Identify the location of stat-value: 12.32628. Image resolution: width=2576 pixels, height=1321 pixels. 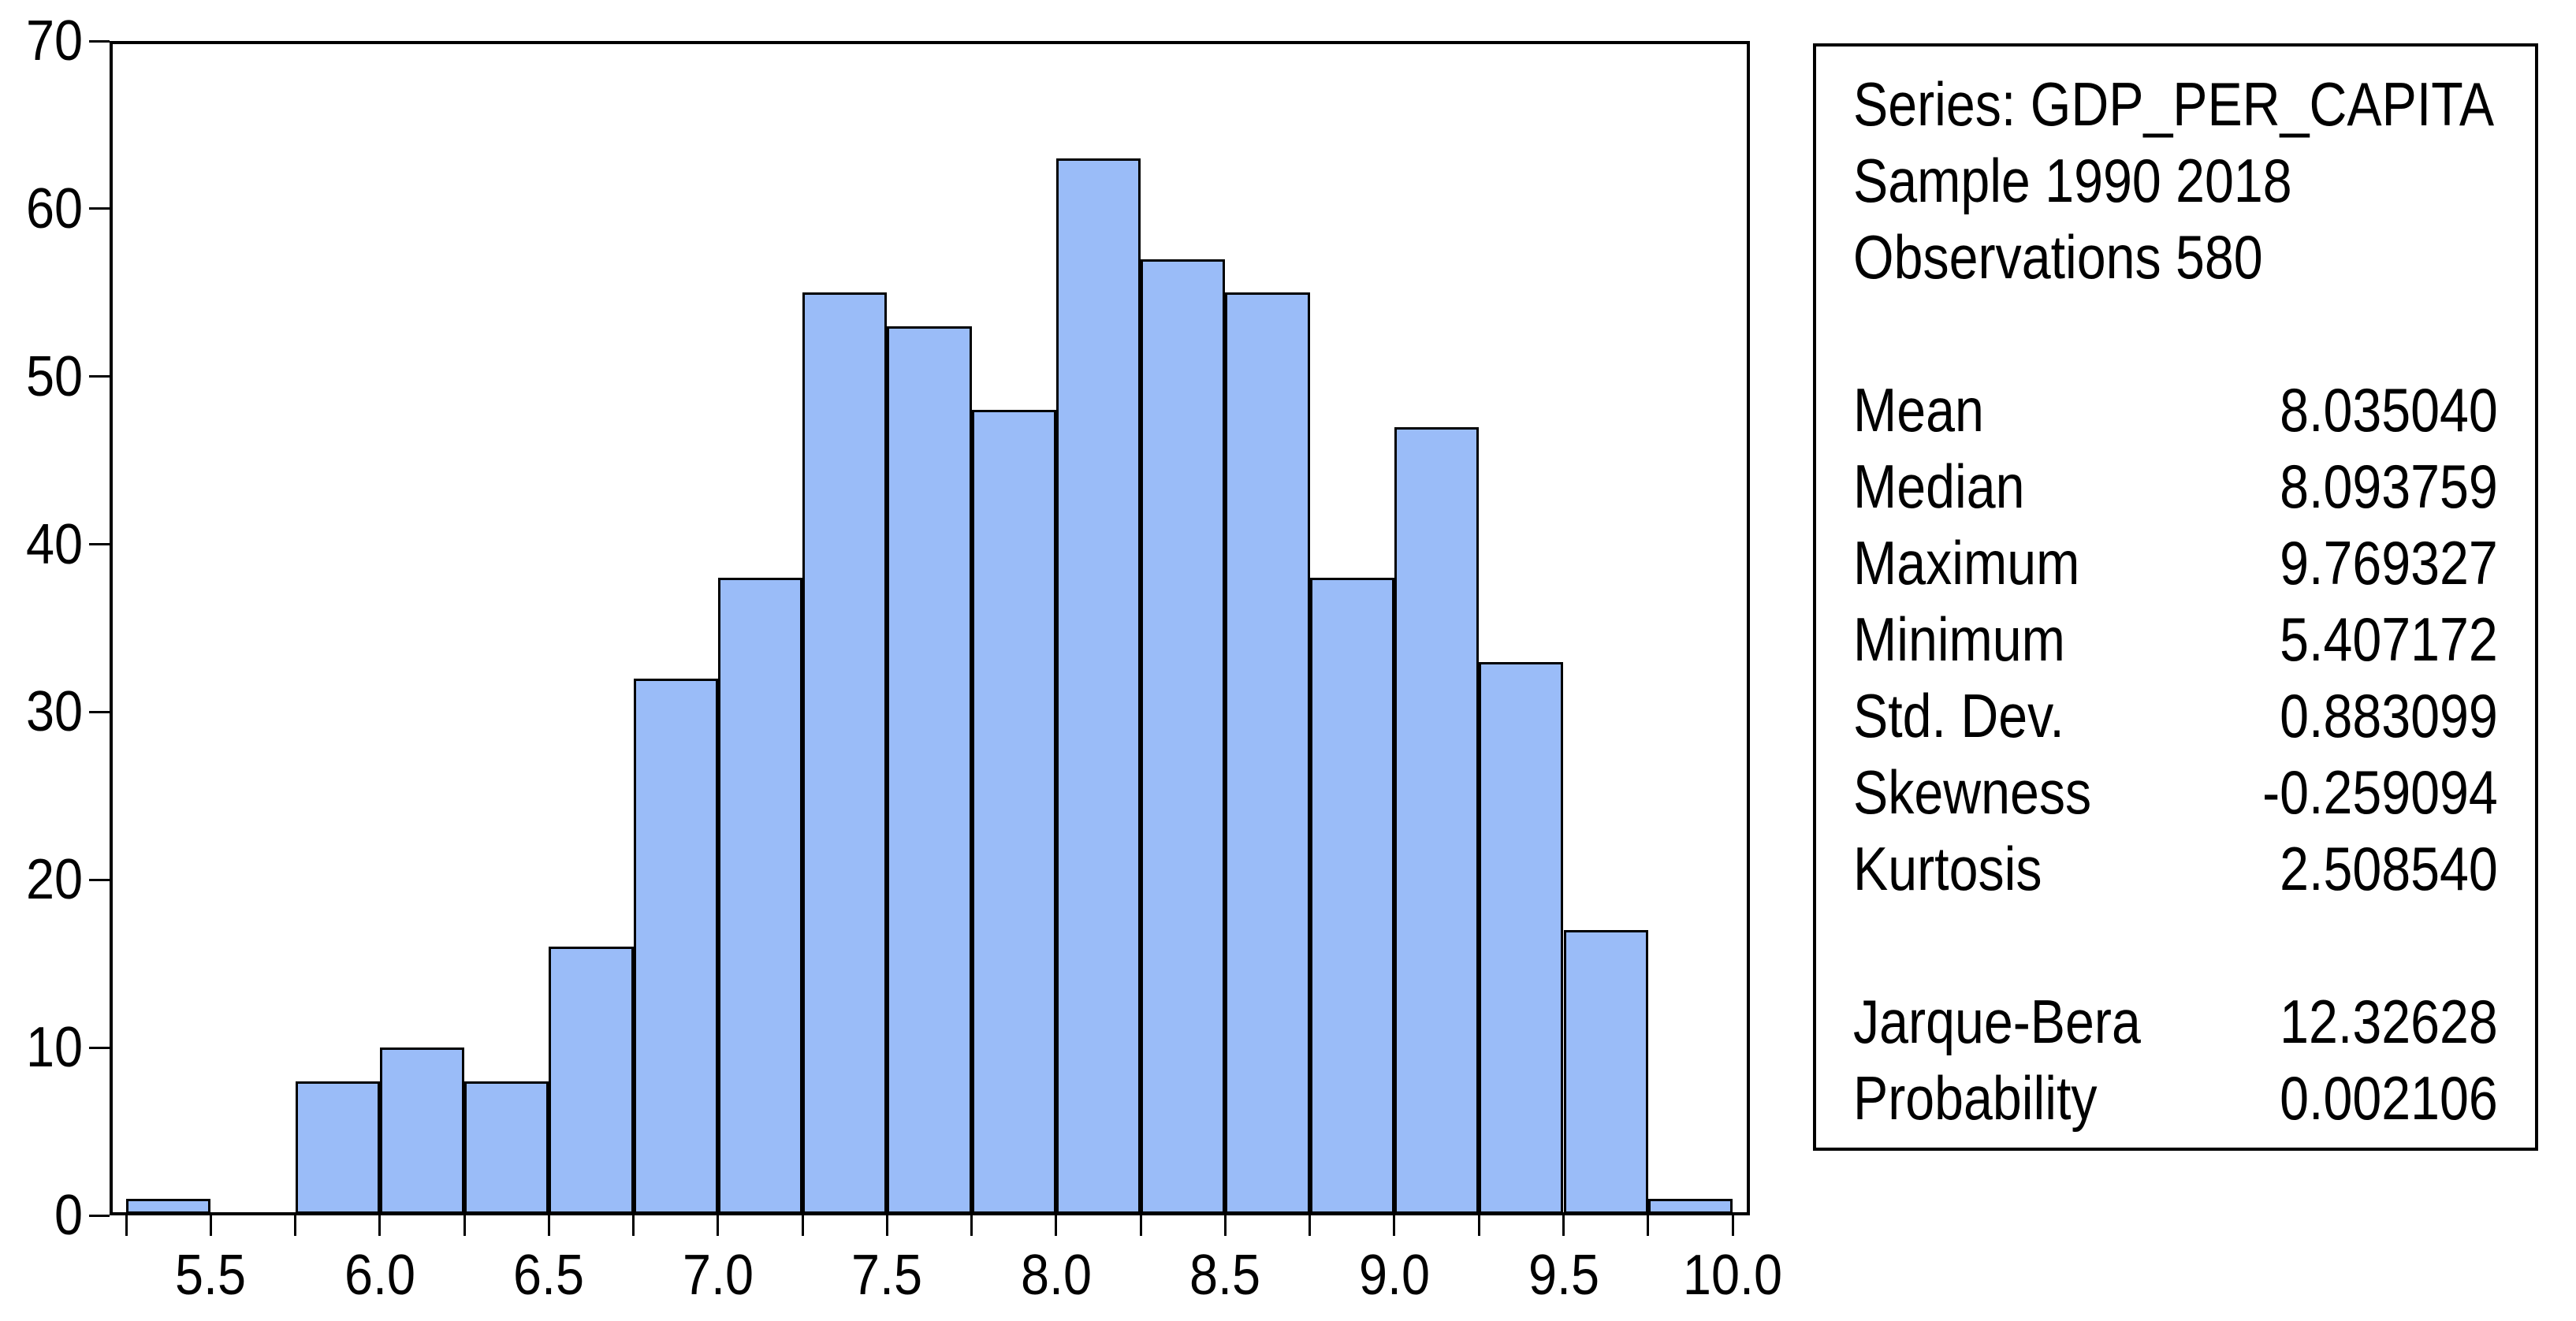
(2389, 1021).